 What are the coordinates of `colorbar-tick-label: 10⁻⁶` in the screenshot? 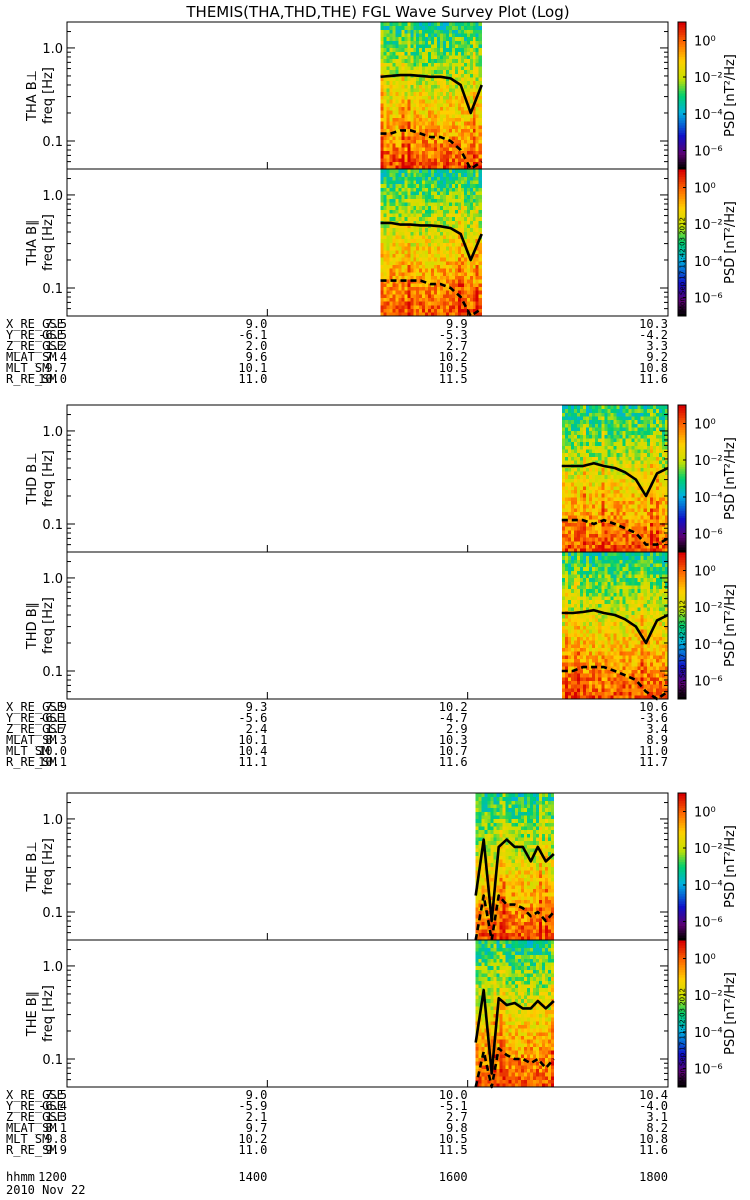 It's located at (708, 535).